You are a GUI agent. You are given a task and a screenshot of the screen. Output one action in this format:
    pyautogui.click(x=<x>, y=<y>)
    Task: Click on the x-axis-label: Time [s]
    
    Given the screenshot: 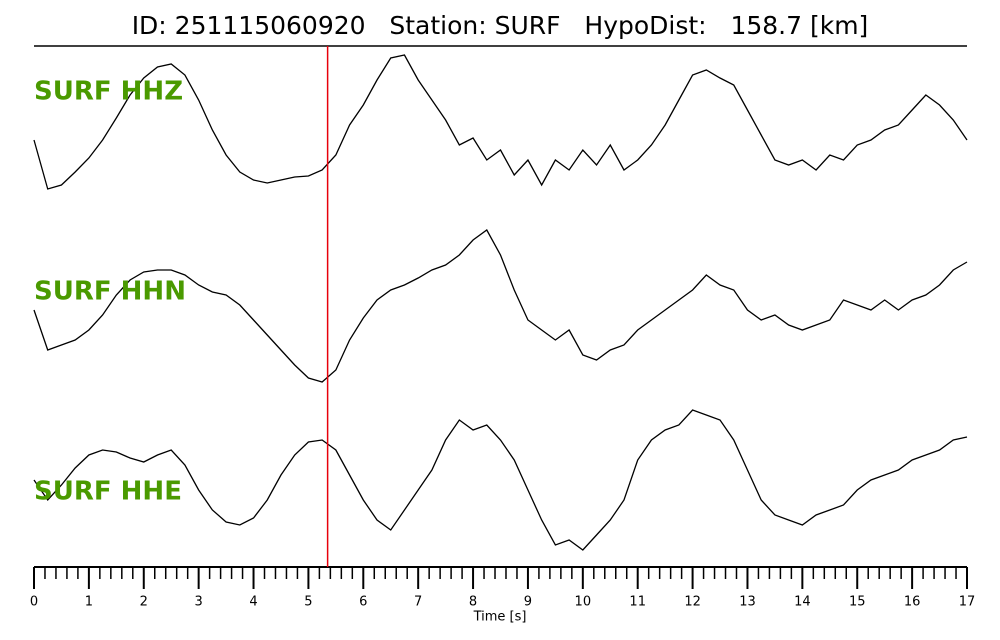 What is the action you would take?
    pyautogui.click(x=500, y=617)
    